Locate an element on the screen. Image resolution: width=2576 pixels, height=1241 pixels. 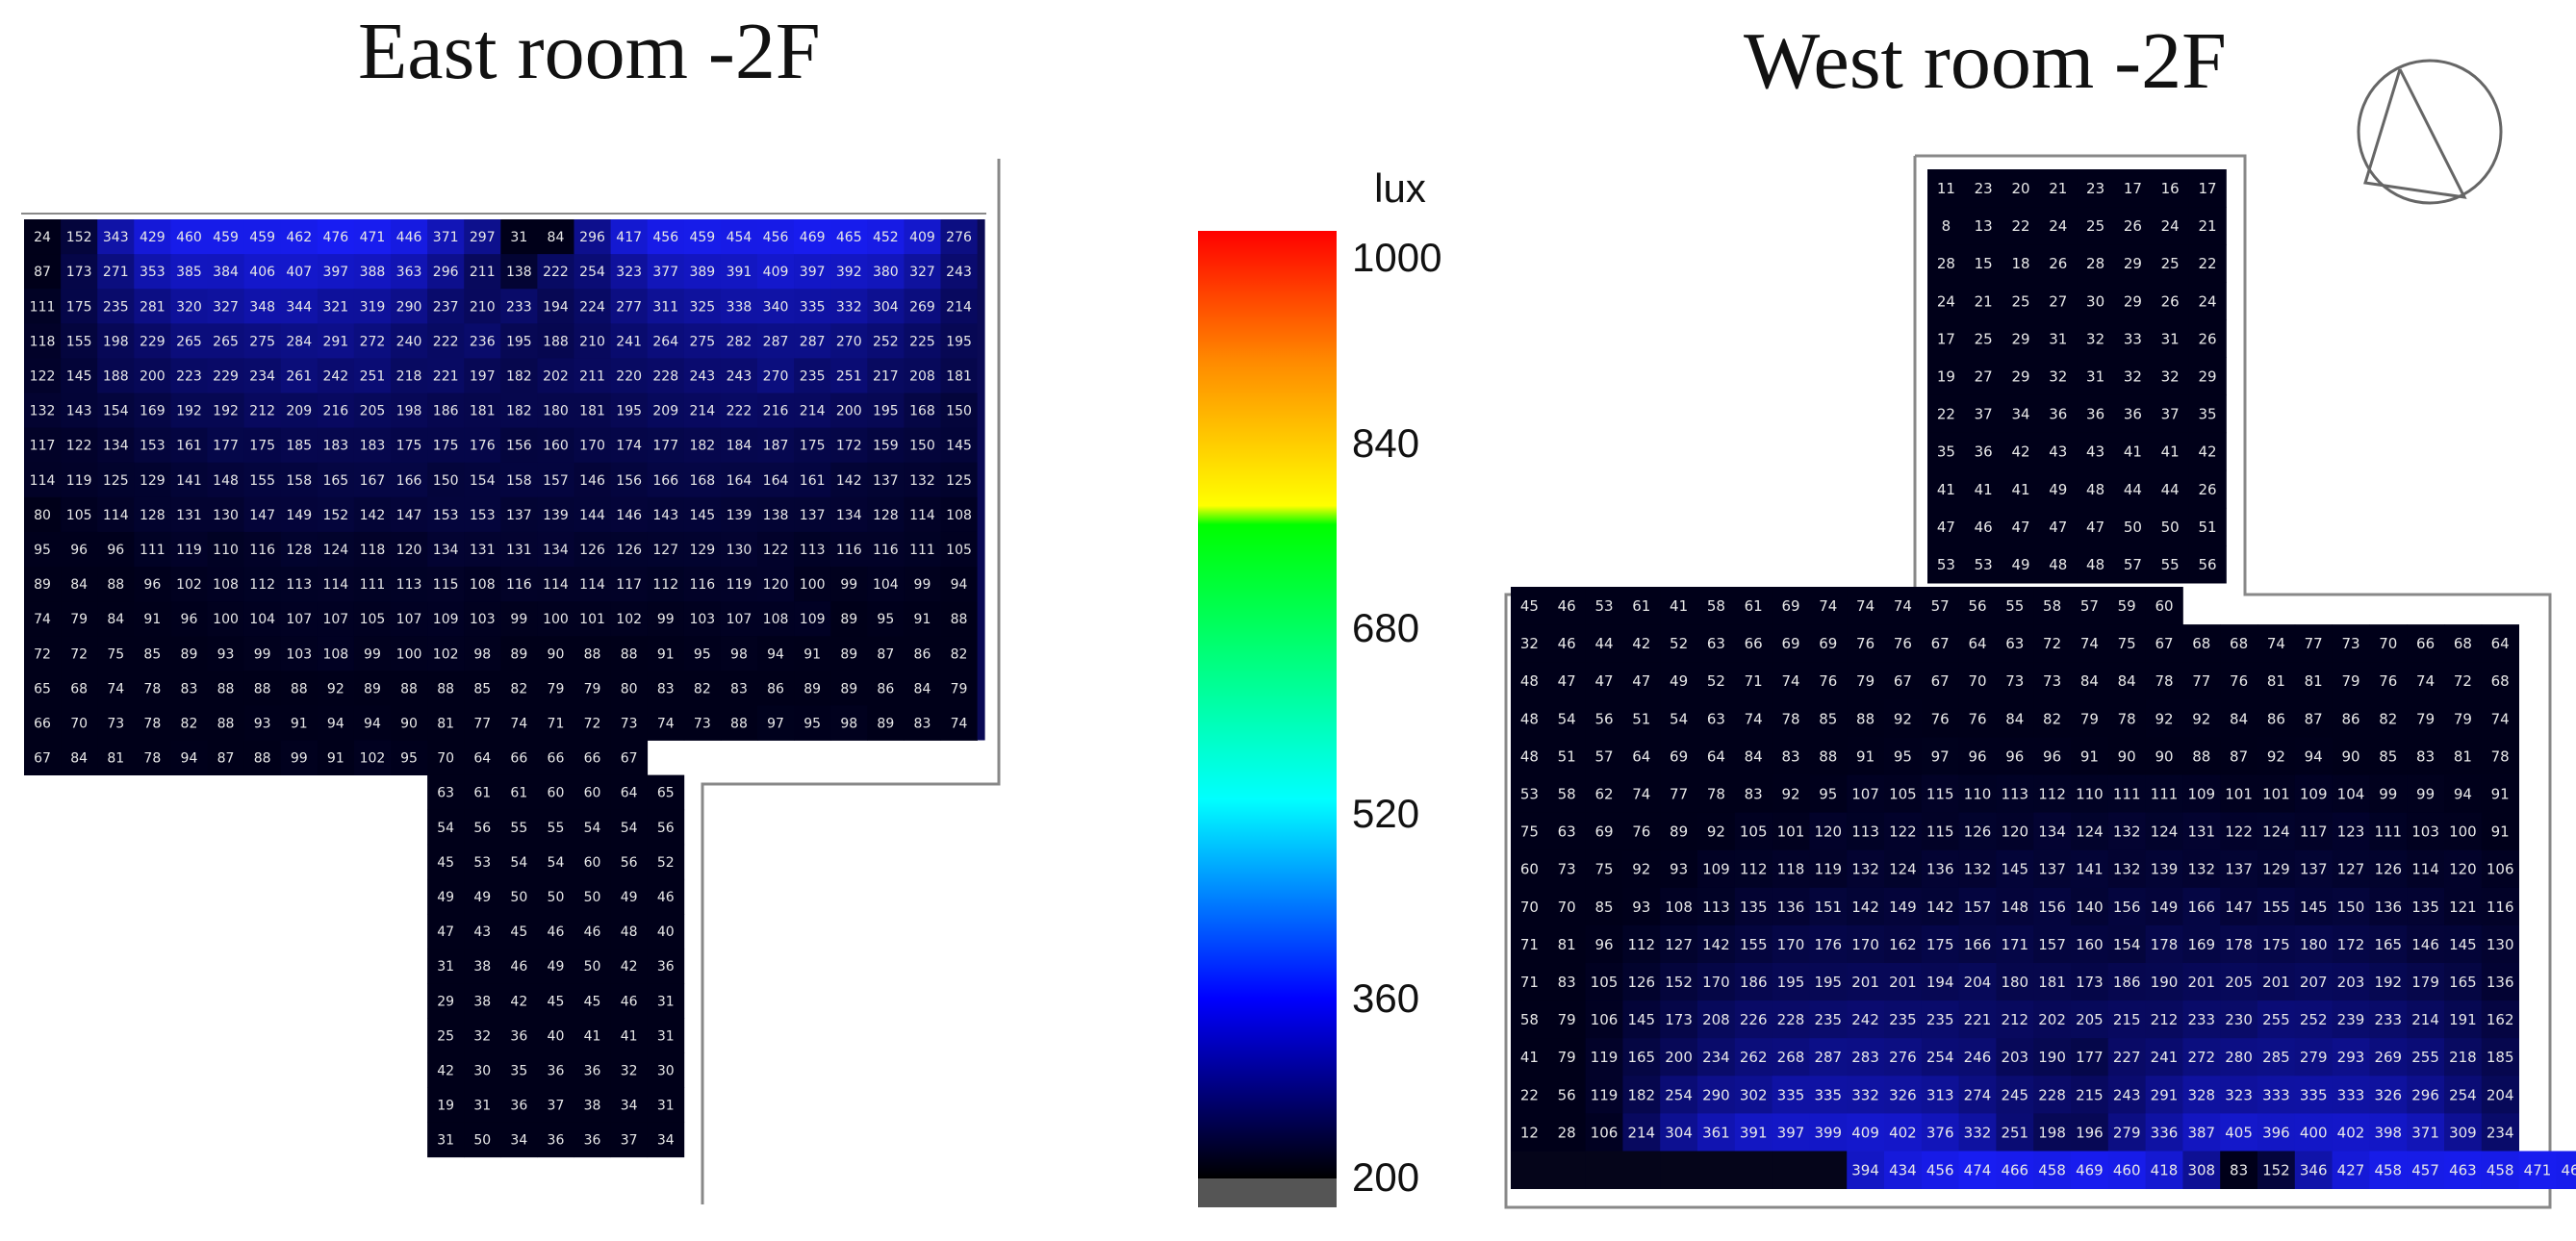
cell-value: 96 is located at coordinates (115, 550).